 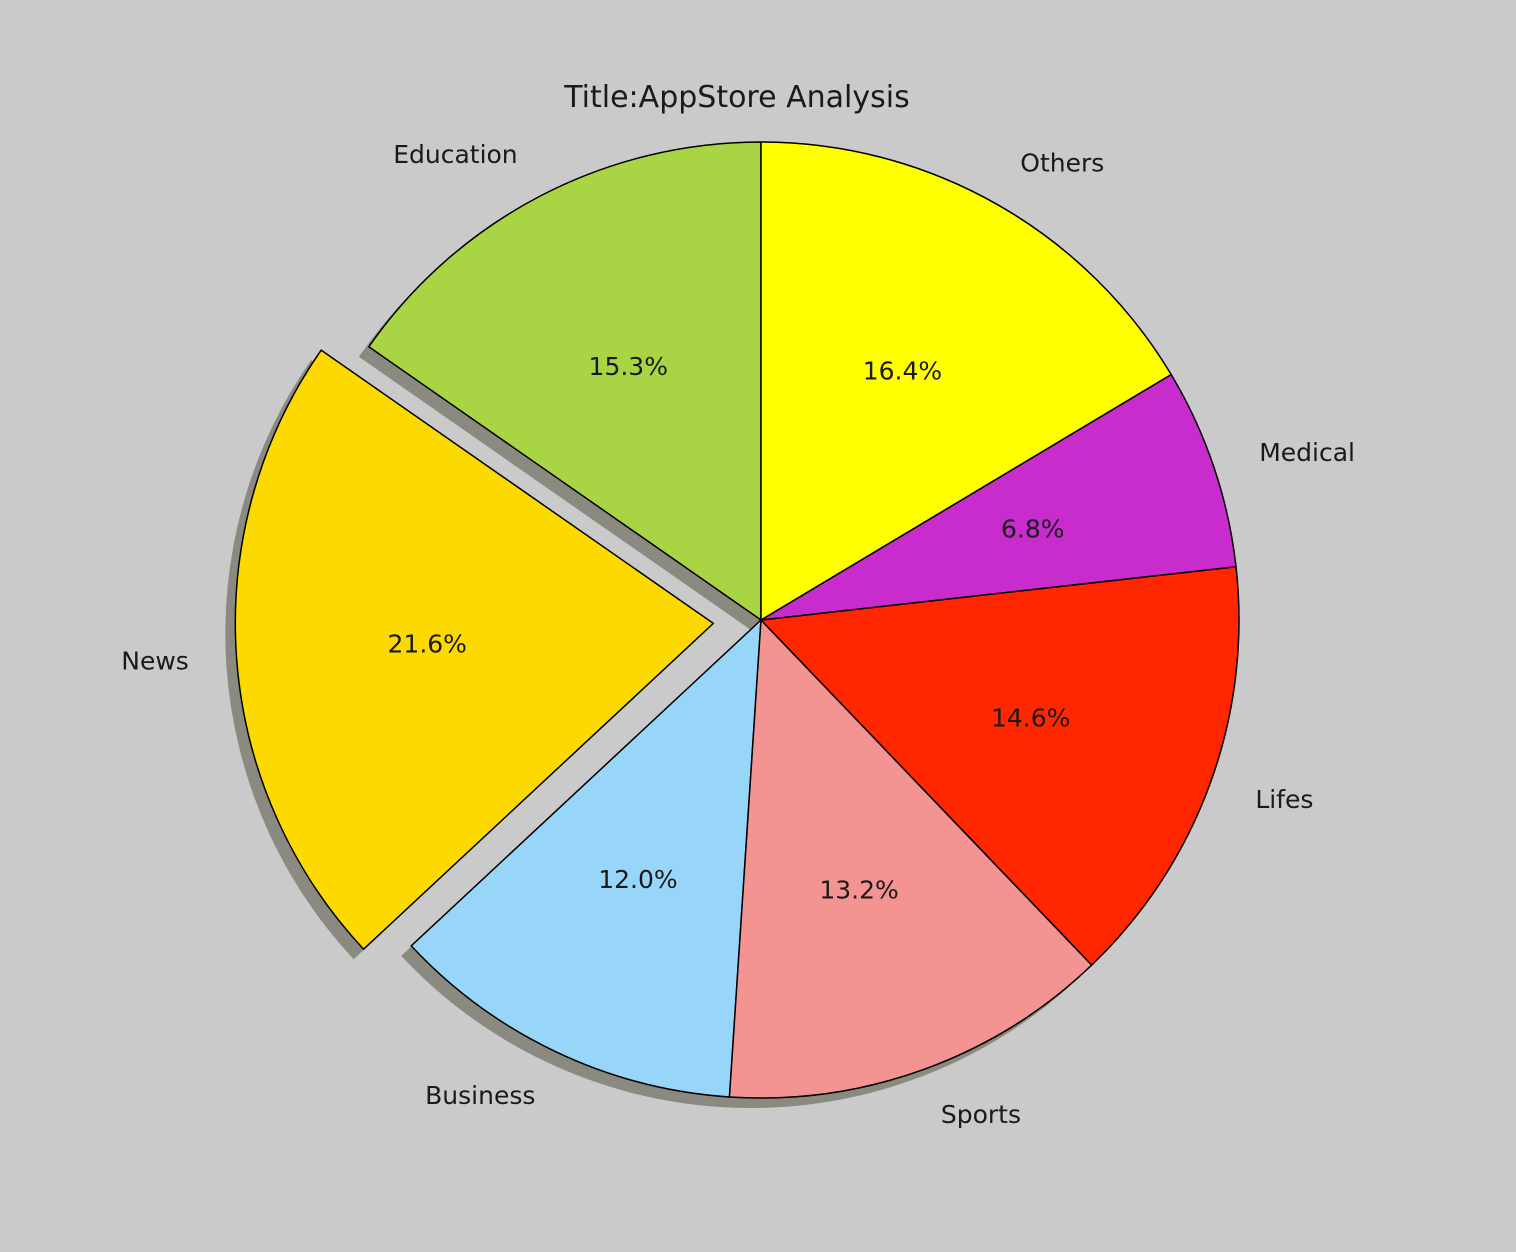 I want to click on chart-title: Title:AppStore Analysis, so click(x=736, y=97).